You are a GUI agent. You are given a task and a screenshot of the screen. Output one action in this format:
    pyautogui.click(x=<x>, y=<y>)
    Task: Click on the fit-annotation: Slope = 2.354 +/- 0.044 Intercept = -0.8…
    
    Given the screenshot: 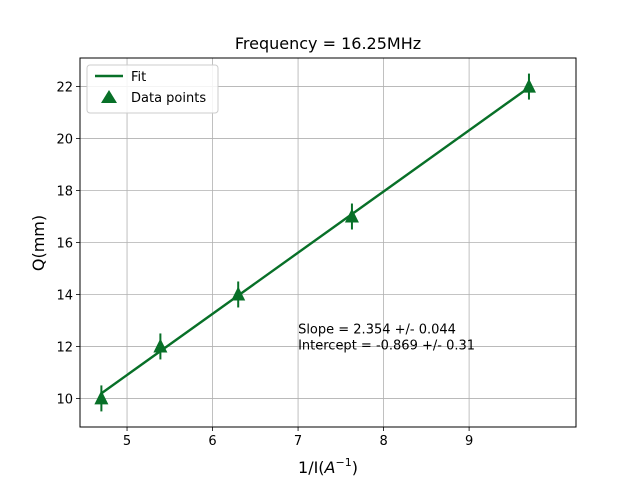 What is the action you would take?
    pyautogui.click(x=386, y=337)
    